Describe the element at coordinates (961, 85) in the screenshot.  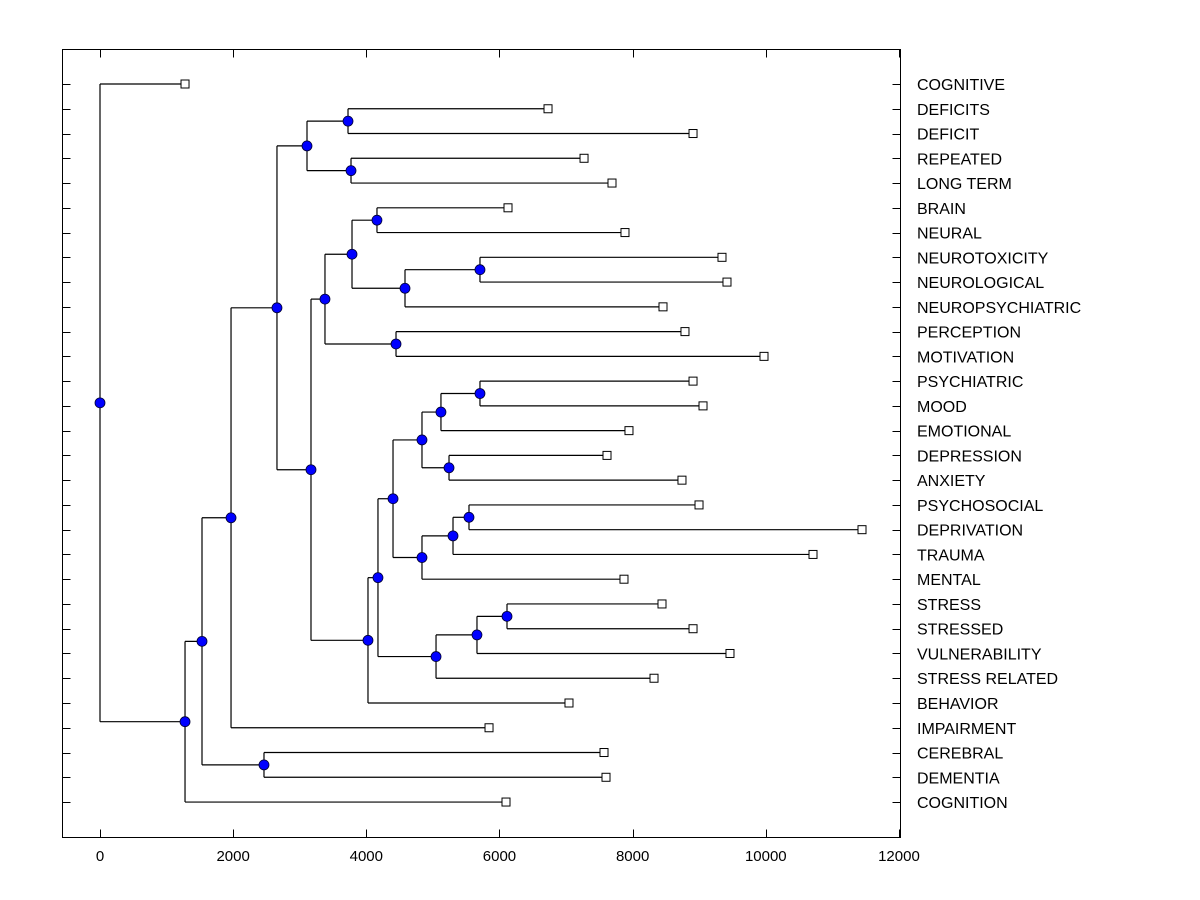
I see `leaf-label: COGNITIVE` at that location.